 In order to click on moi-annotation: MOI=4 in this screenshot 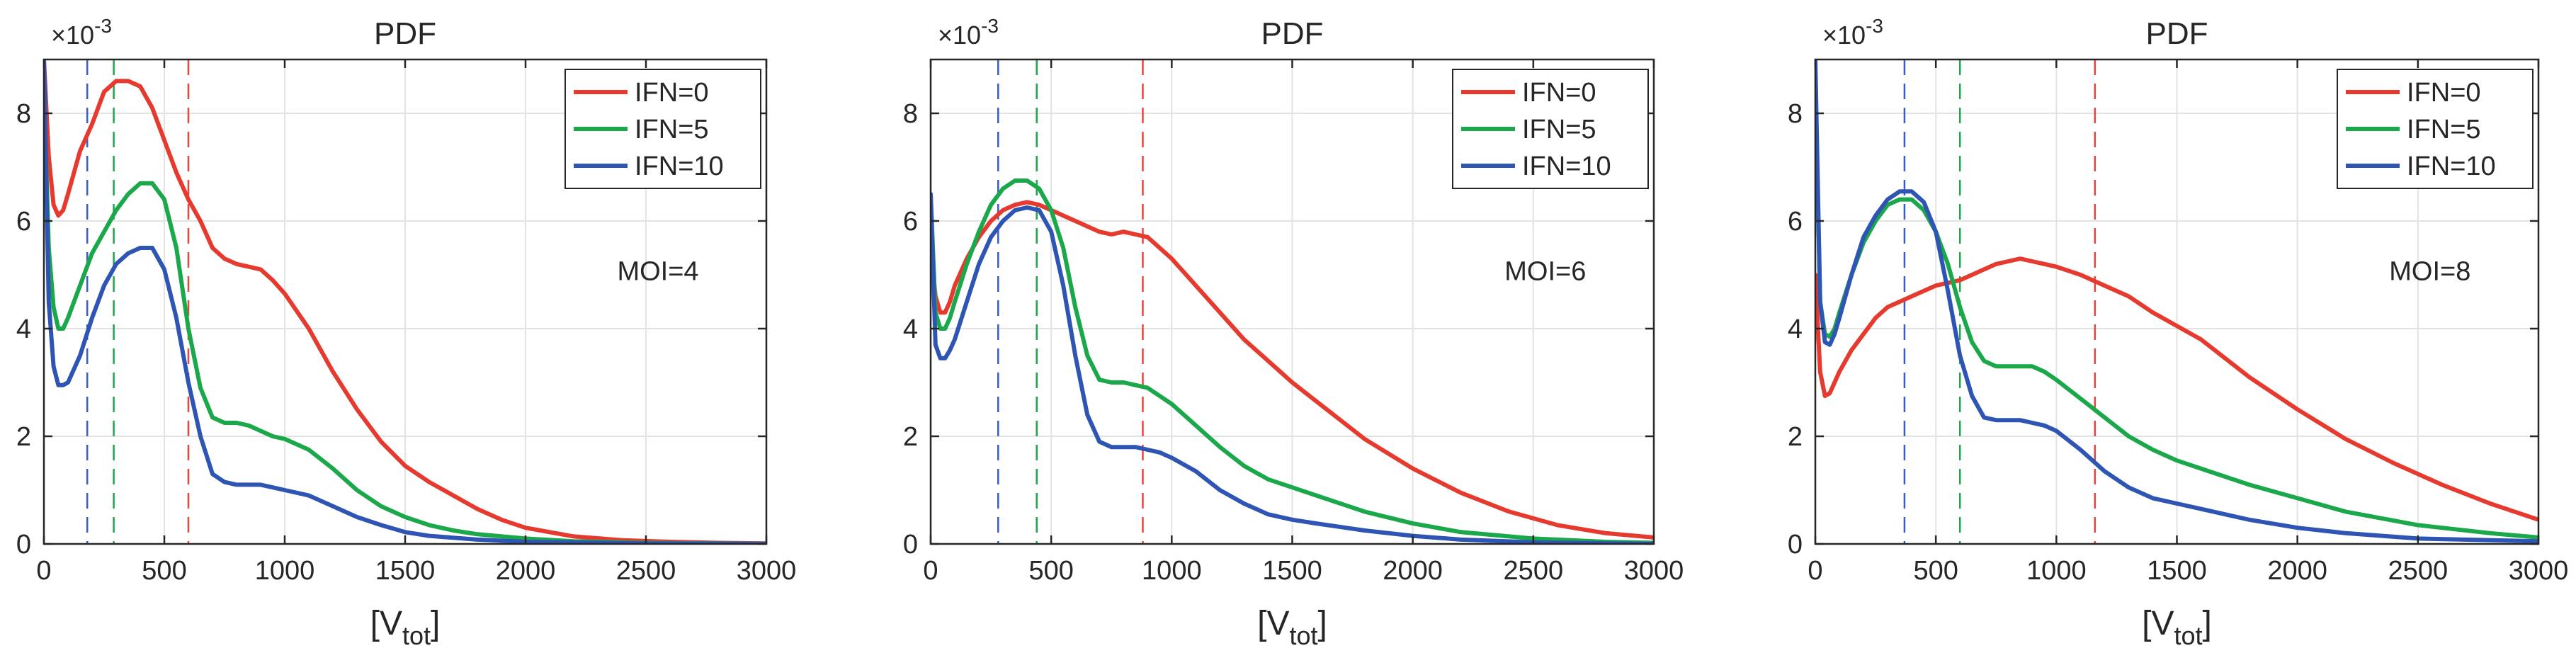, I will do `click(657, 272)`.